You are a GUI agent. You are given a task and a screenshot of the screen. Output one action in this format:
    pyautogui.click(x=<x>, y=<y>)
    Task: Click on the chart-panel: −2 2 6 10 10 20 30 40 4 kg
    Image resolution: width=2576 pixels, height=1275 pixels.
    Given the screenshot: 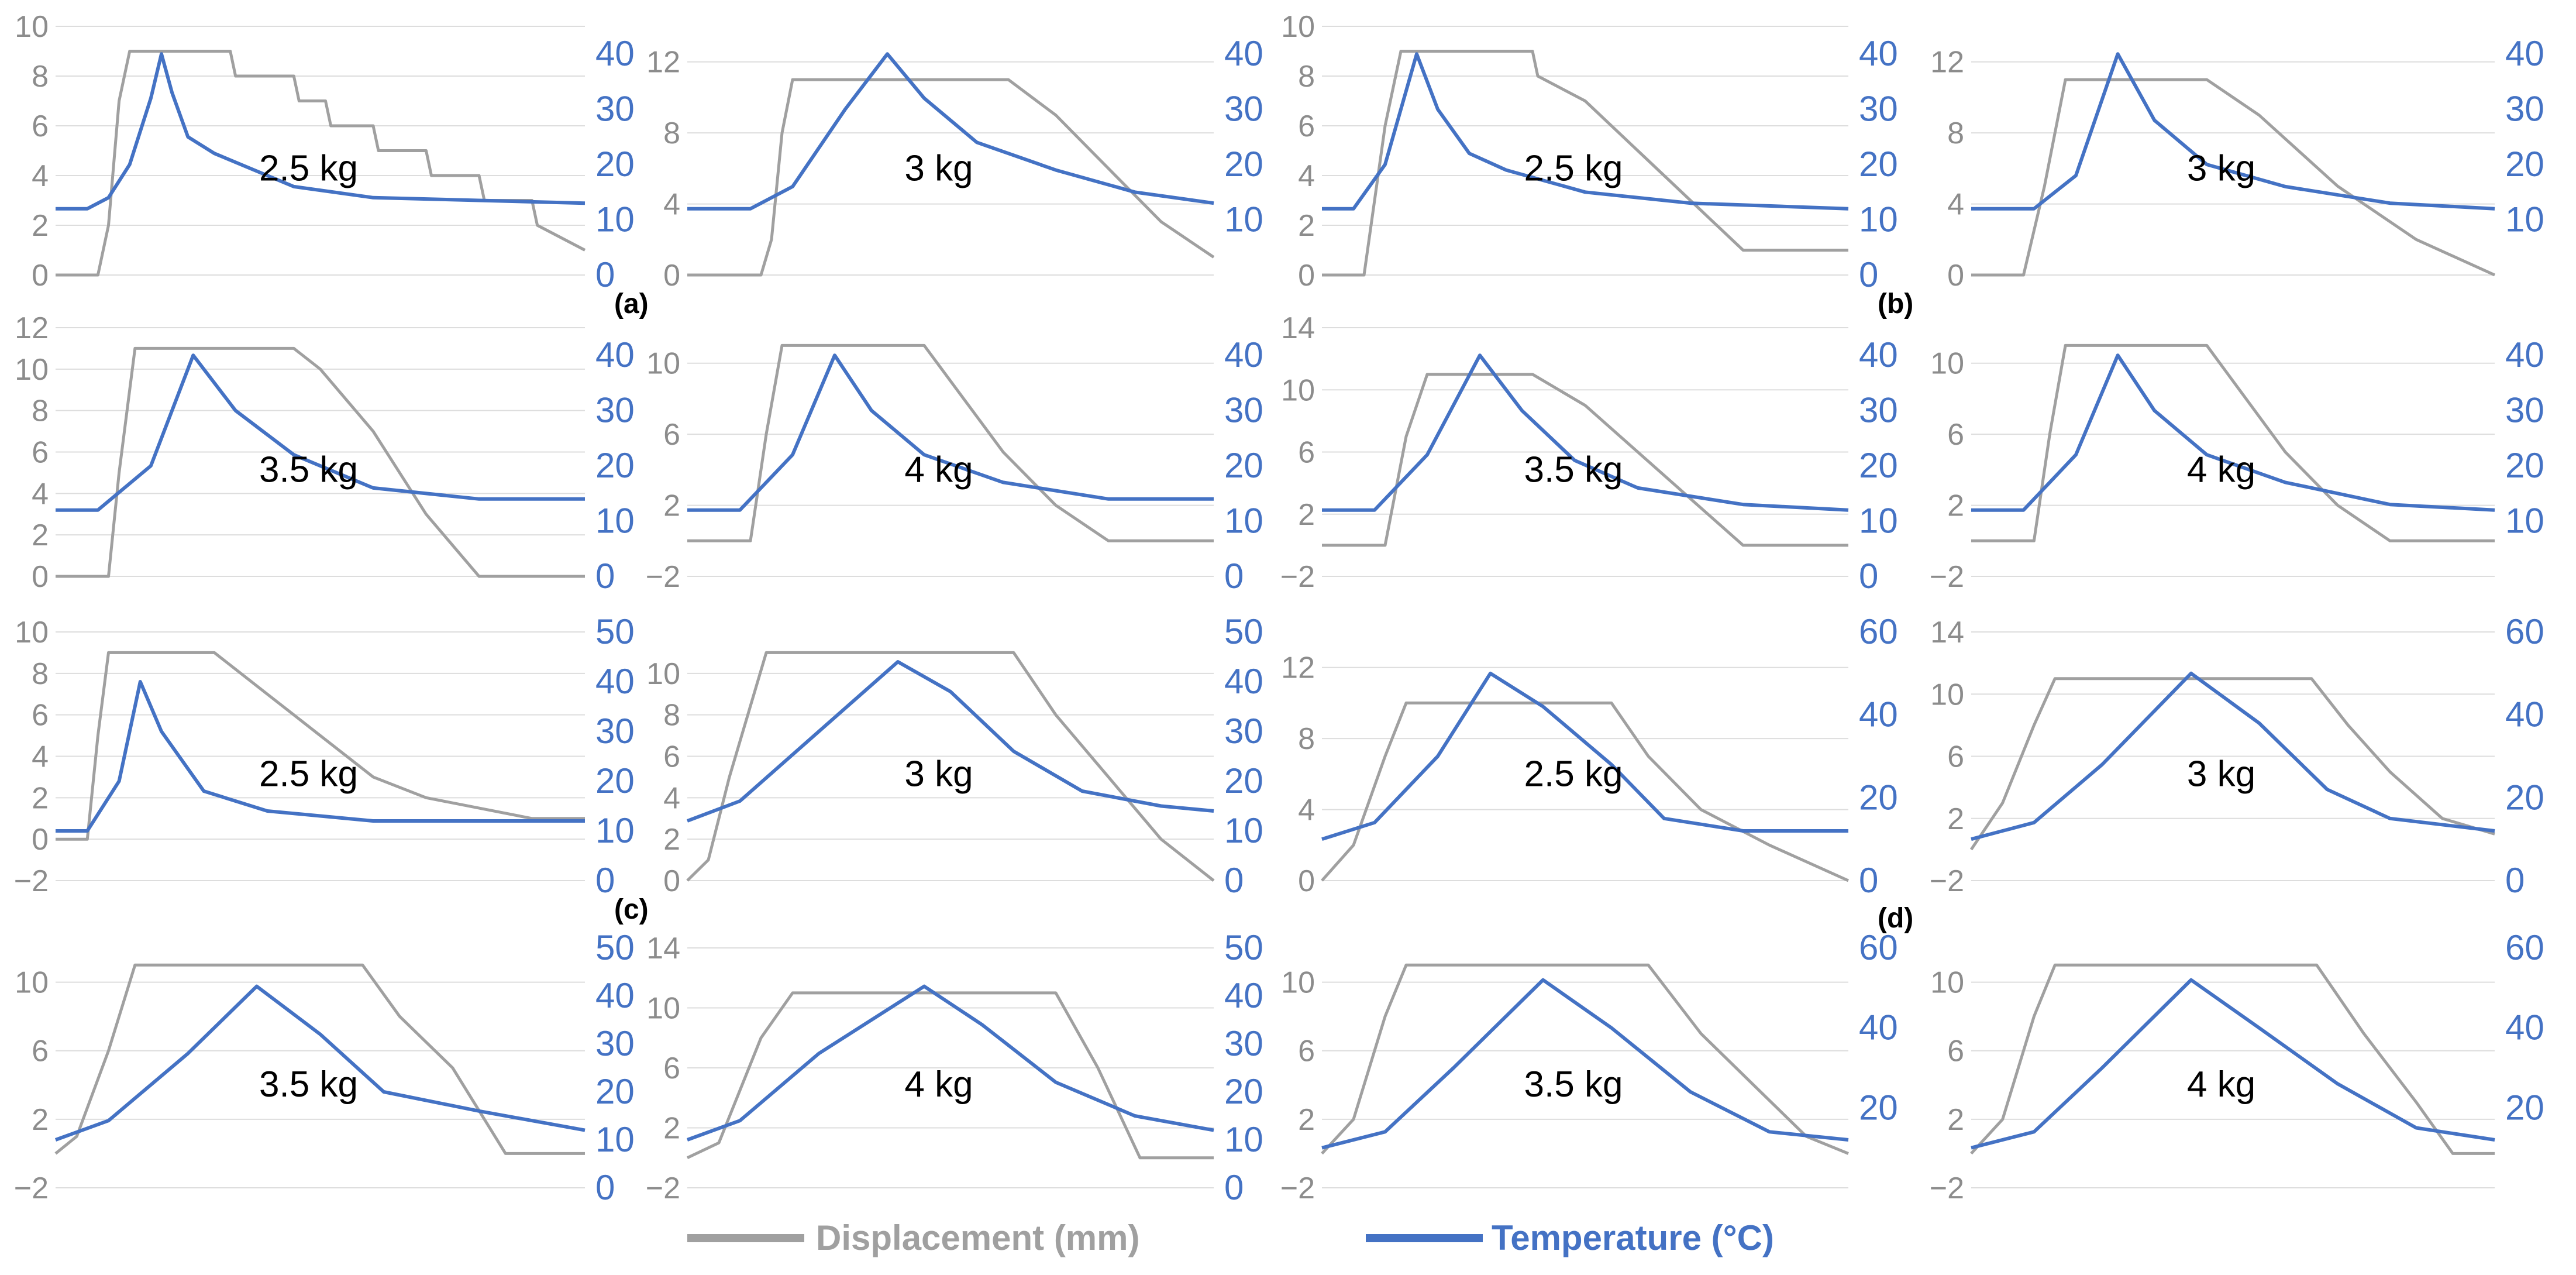 What is the action you would take?
    pyautogui.click(x=2237, y=464)
    